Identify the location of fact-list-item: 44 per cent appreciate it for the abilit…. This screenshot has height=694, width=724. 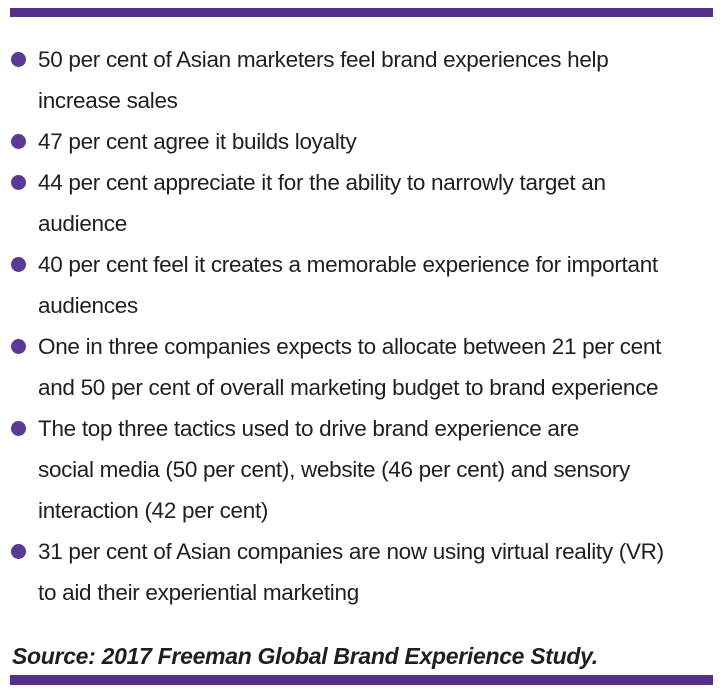
(365, 203).